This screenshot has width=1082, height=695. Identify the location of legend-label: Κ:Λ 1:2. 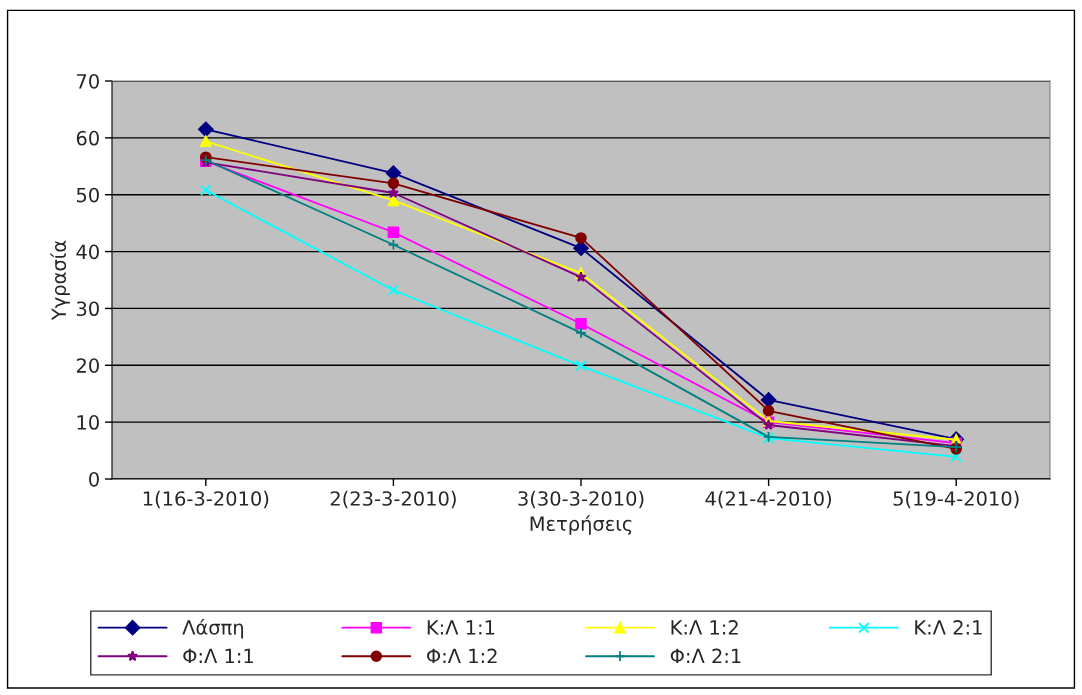
(704, 627).